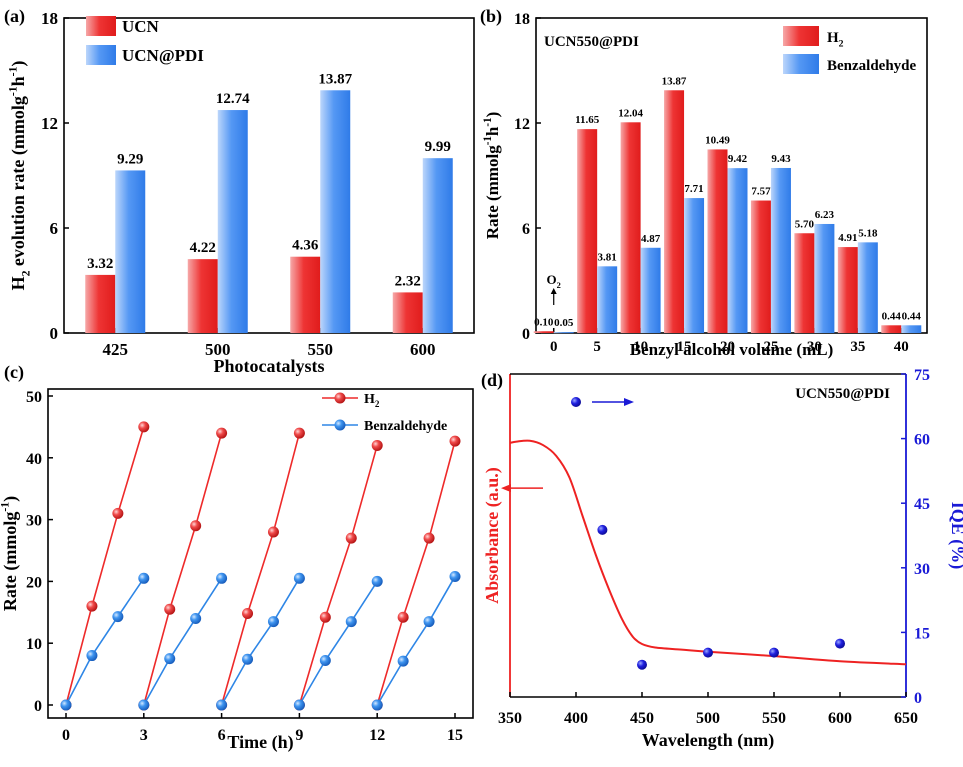 The width and height of the screenshot is (963, 767). I want to click on y-tick-label: 20, so click(34, 582).